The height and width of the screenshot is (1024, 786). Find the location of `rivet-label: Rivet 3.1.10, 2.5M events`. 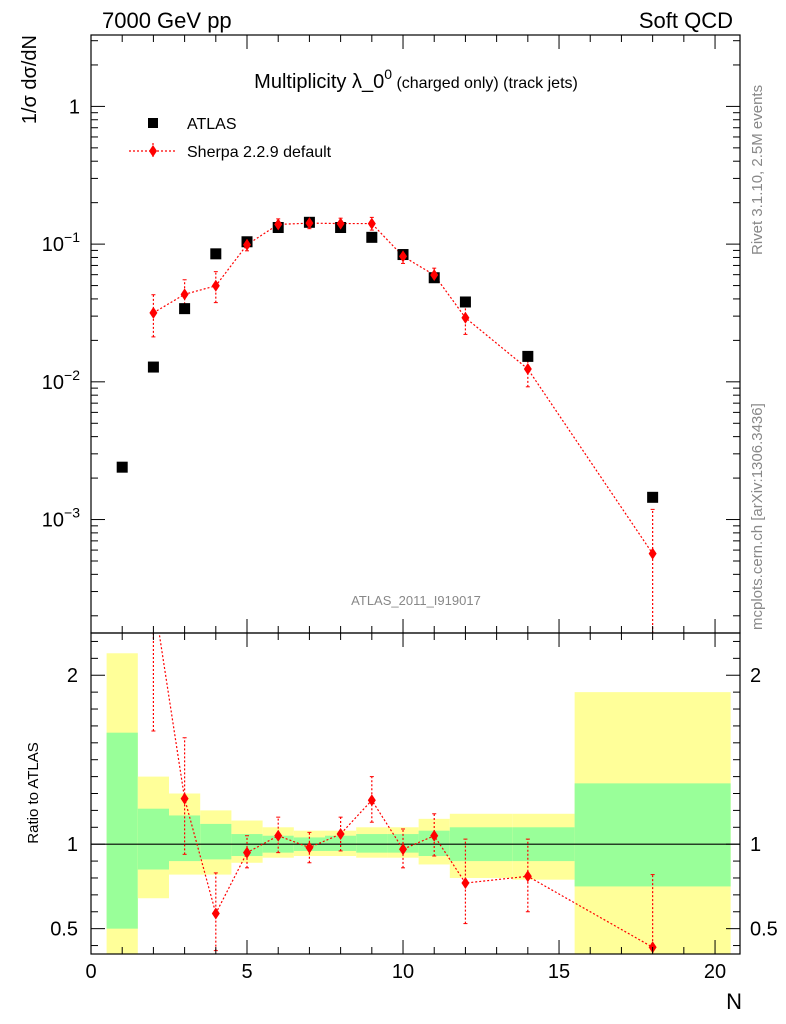

rivet-label: Rivet 3.1.10, 2.5M events is located at coordinates (757, 170).